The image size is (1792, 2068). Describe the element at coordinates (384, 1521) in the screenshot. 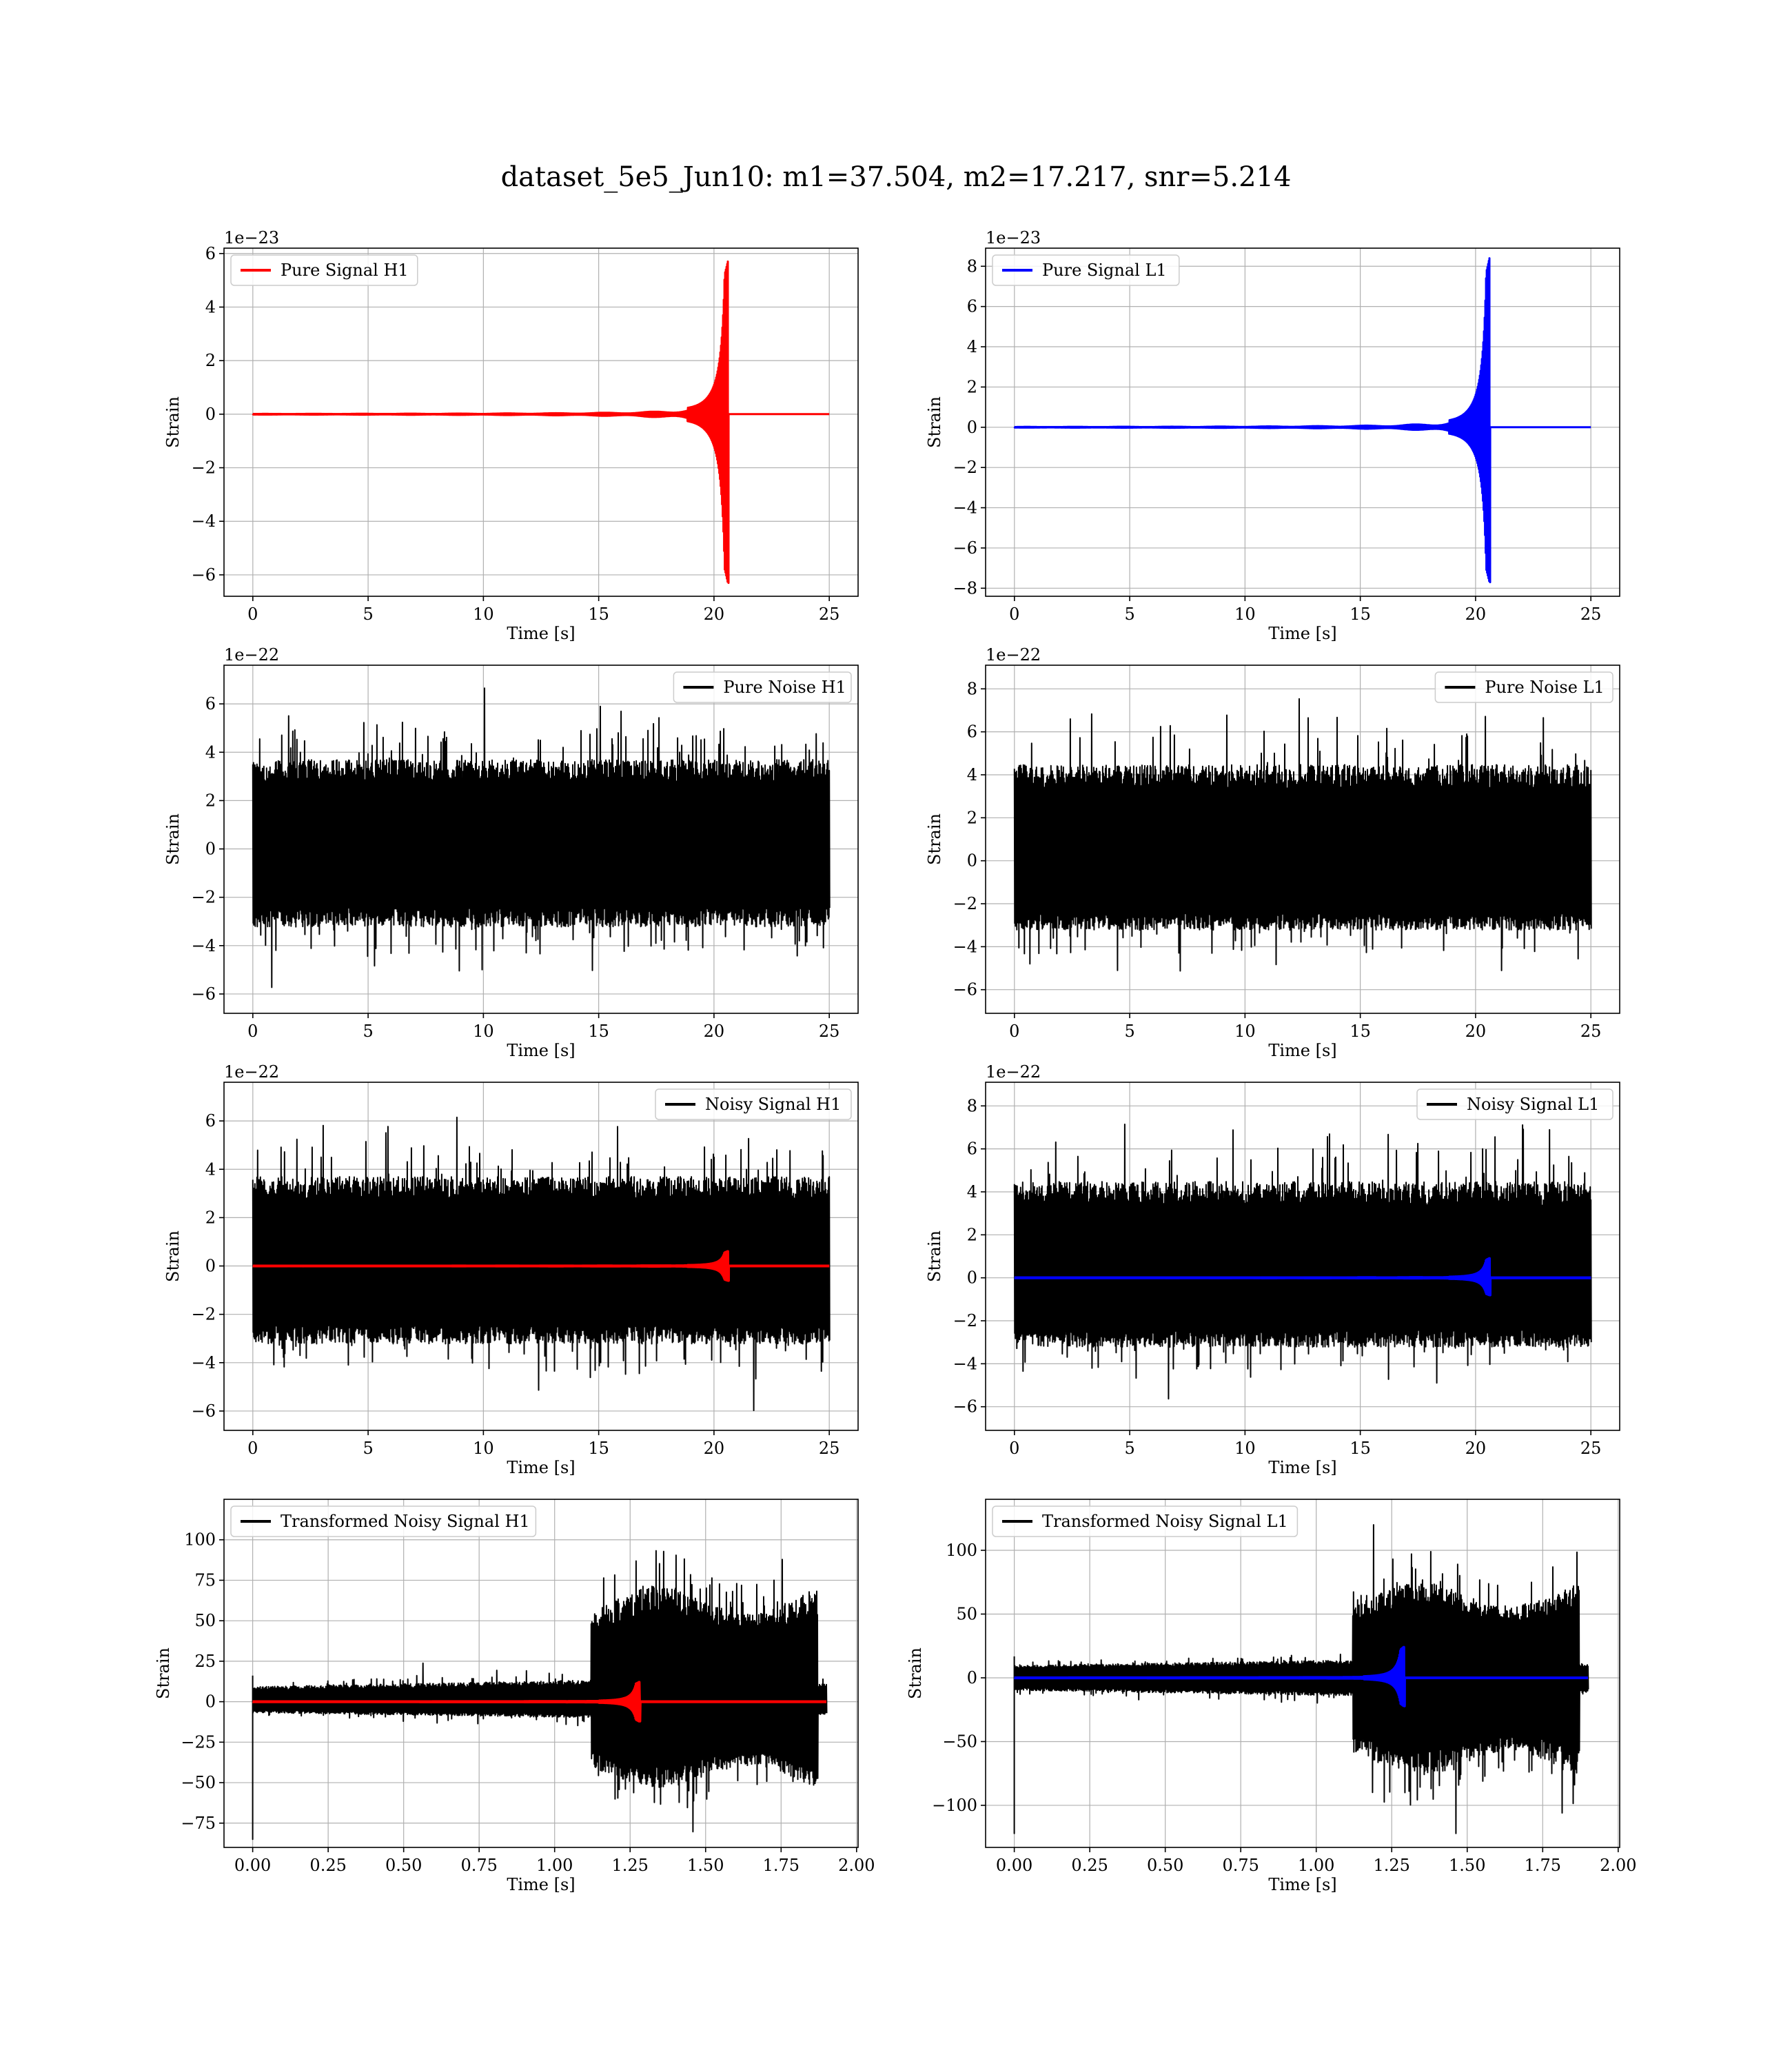

I see `legend: Transformed Noisy Signal H1` at that location.